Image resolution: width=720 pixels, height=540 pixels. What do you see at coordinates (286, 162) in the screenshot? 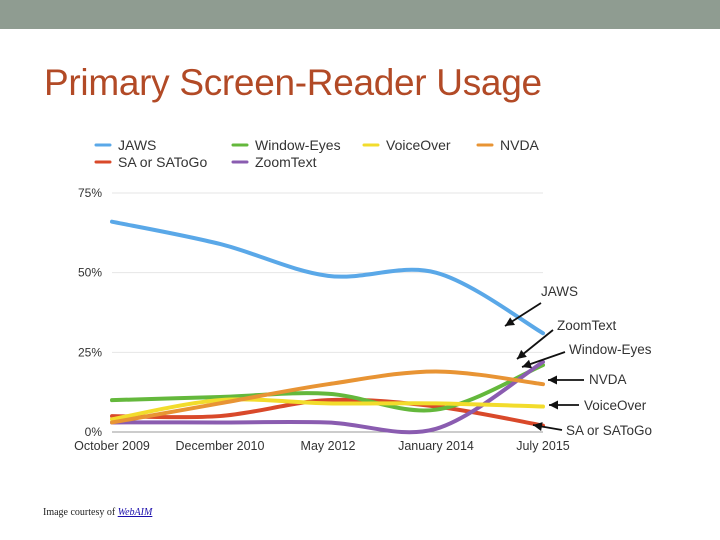
I see `legend-label: ZoomText` at bounding box center [286, 162].